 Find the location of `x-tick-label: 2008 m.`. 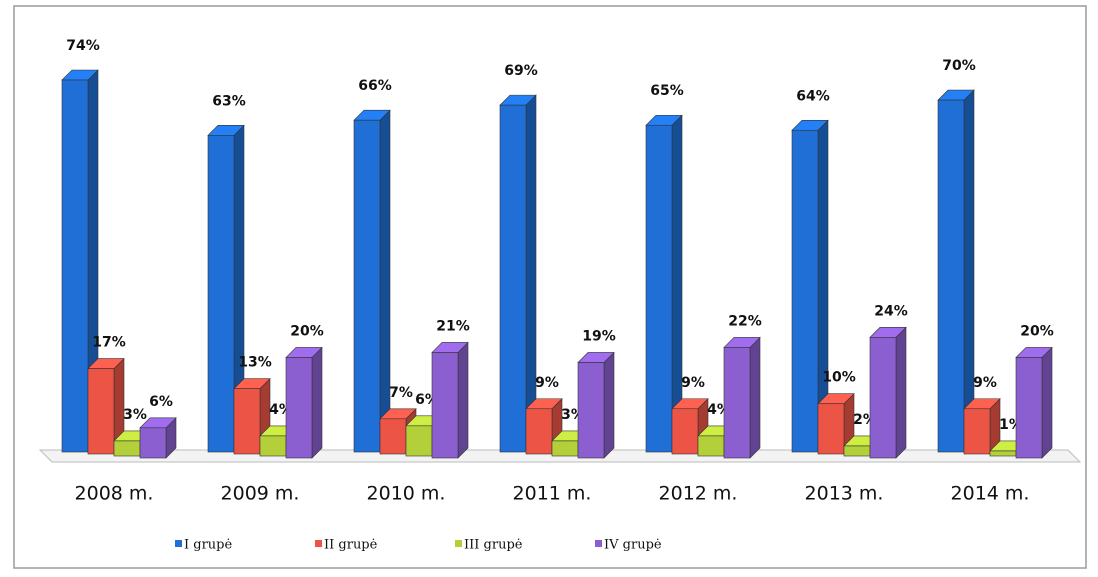

x-tick-label: 2008 m. is located at coordinates (114, 494).